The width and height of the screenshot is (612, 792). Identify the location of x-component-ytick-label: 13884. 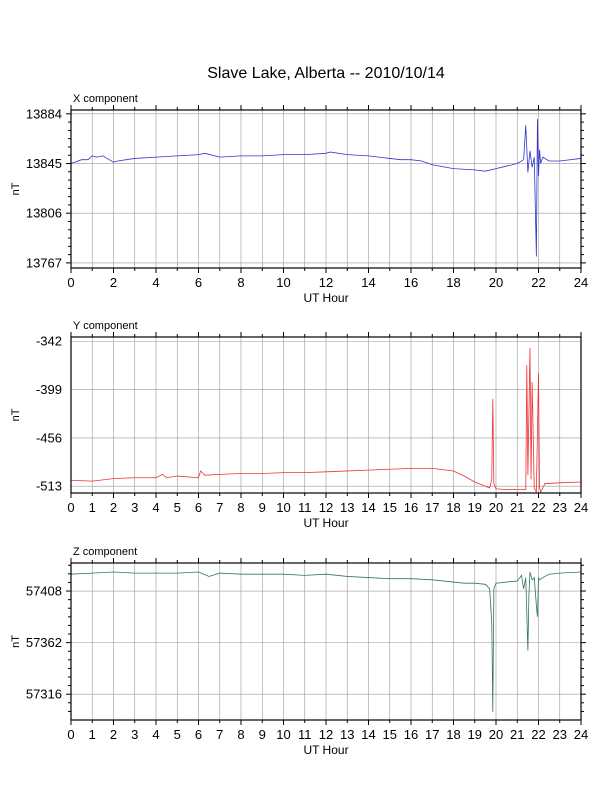
(44, 113).